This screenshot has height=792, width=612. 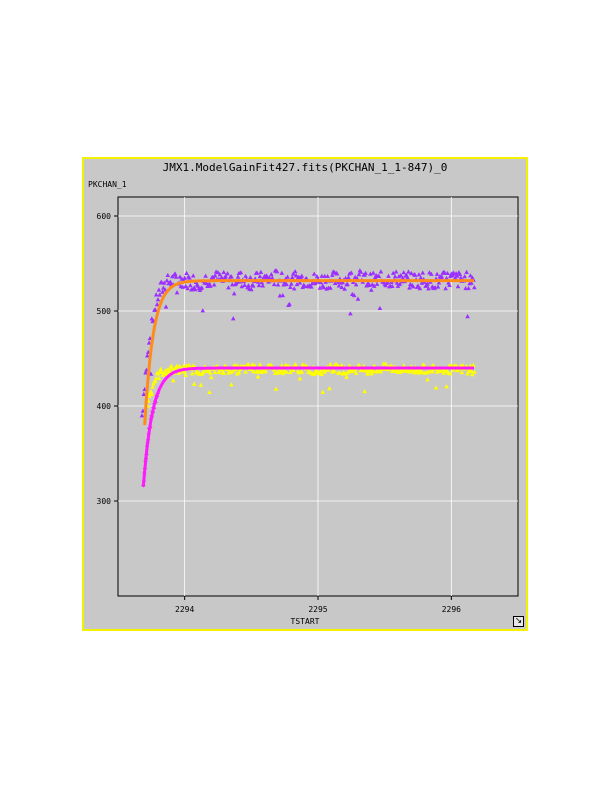 I want to click on resize-icon: ↘, so click(x=518, y=621).